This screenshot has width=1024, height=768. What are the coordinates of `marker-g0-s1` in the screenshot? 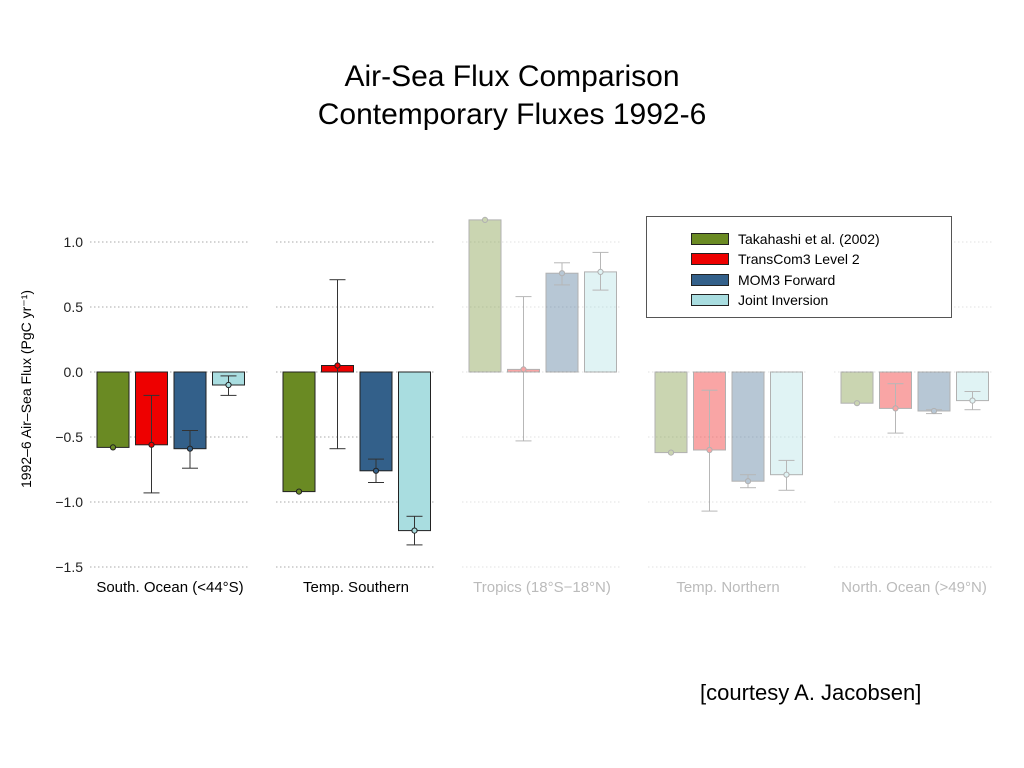 It's located at (151, 444).